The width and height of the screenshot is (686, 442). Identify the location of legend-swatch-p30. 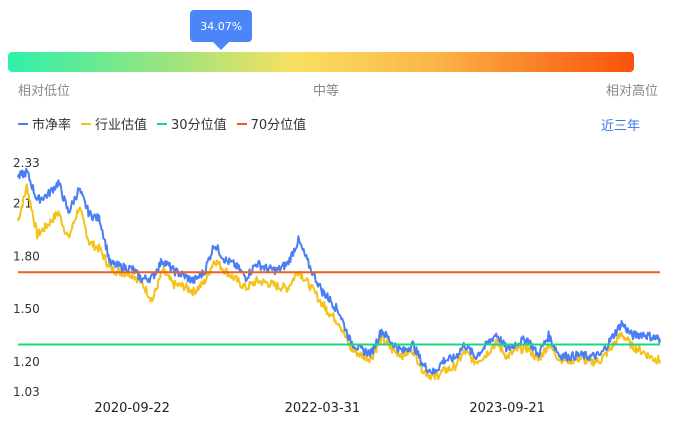
(162, 123).